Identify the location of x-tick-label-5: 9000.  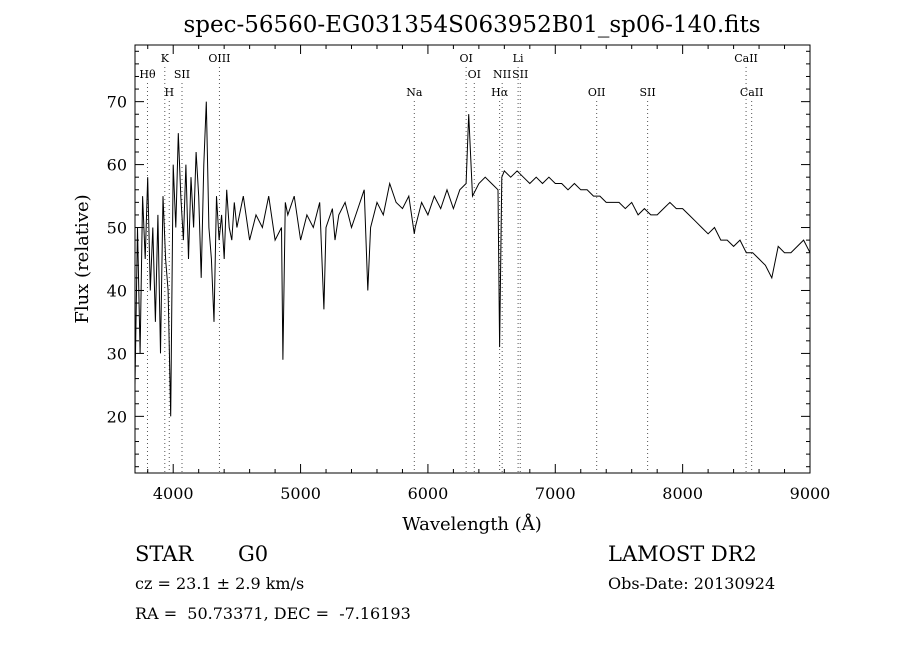
(810, 493).